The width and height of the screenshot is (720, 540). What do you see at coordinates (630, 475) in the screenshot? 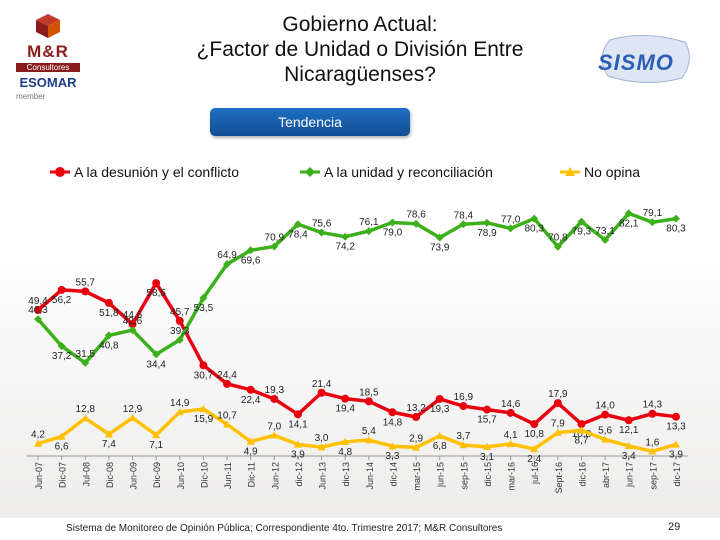
I see `x-tick-label-25: jun-17` at bounding box center [630, 475].